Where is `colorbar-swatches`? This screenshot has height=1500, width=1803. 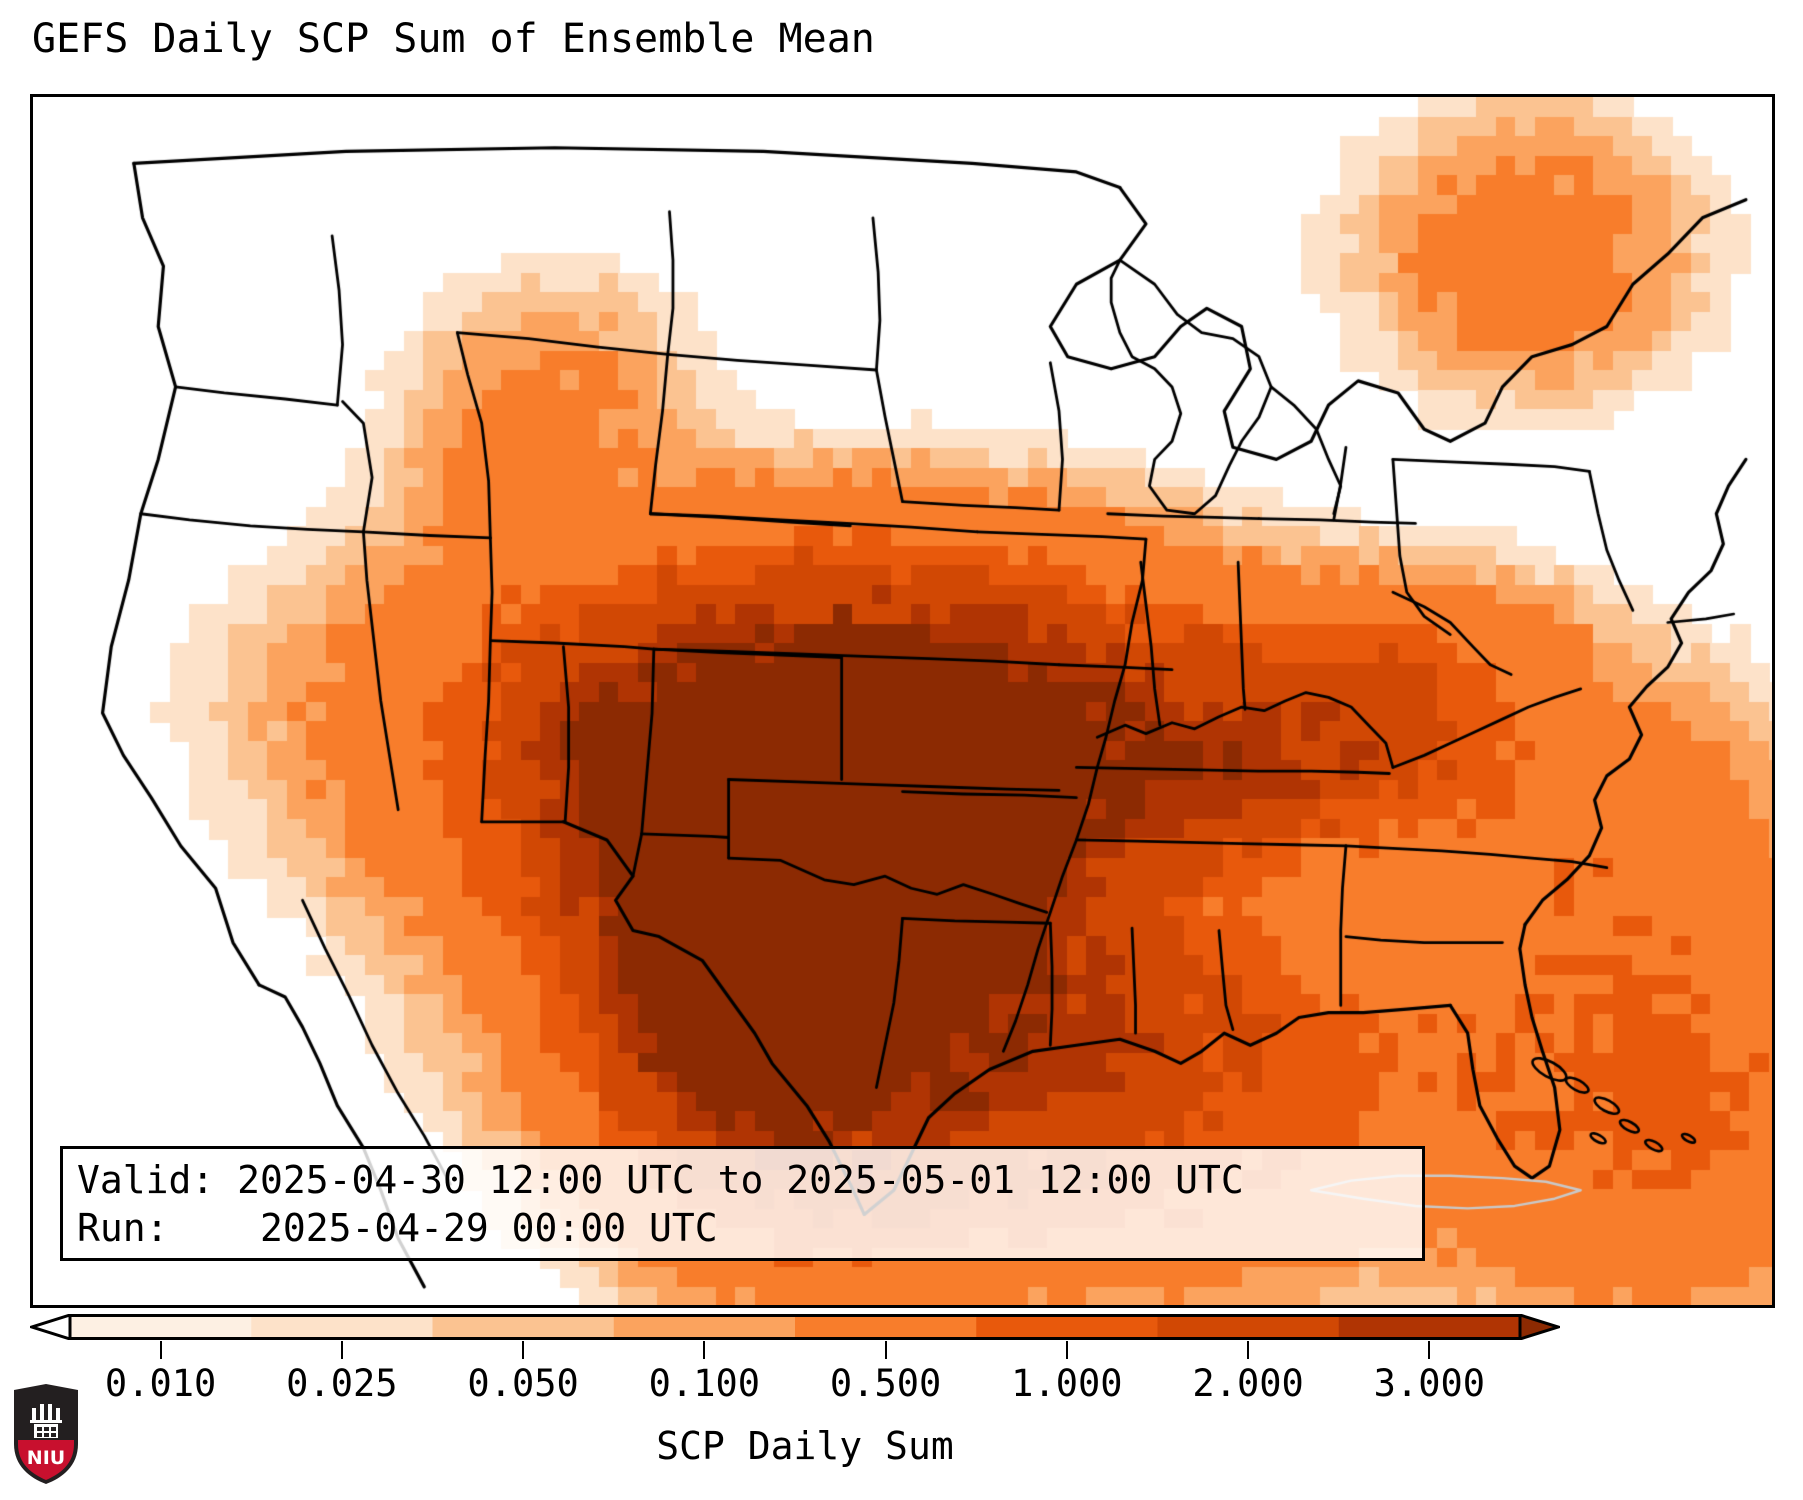 colorbar-swatches is located at coordinates (795, 1327).